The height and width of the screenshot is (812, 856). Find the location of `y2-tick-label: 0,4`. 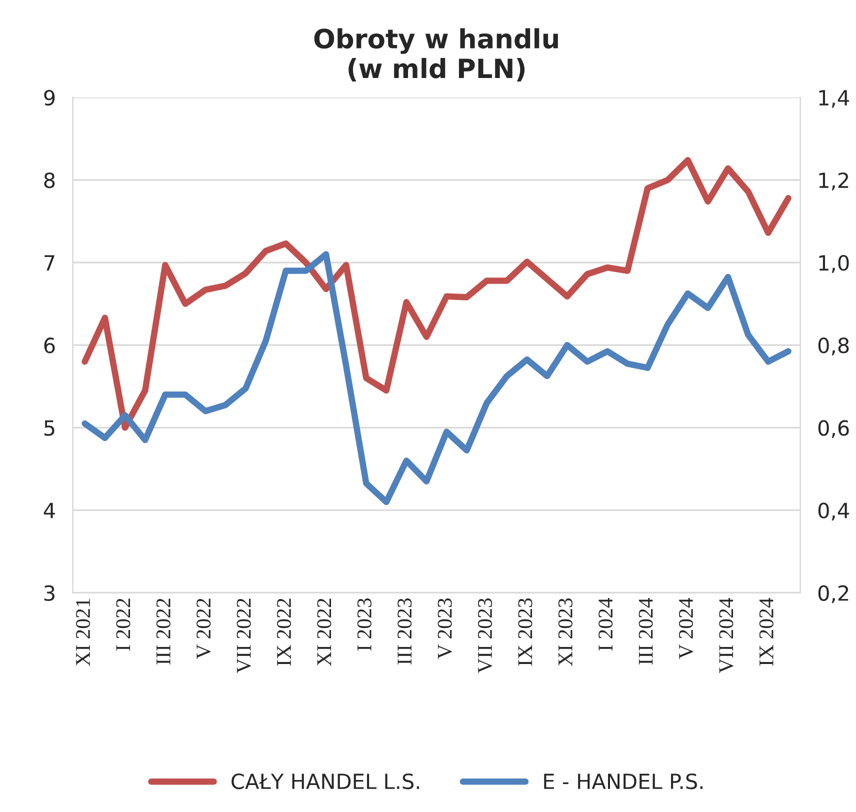

y2-tick-label: 0,4 is located at coordinates (833, 511).